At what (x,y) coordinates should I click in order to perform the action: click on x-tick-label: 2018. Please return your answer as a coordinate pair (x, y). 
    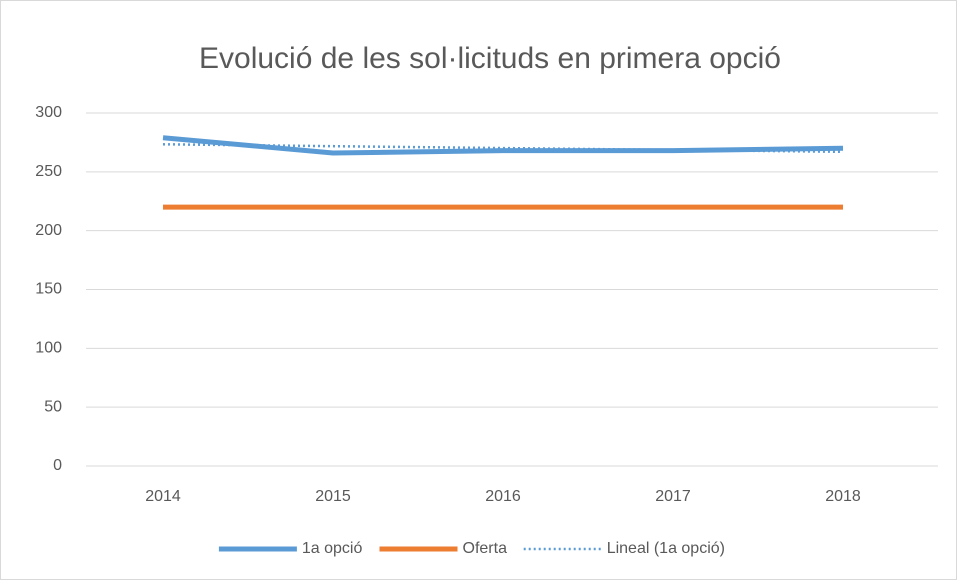
    Looking at the image, I should click on (843, 496).